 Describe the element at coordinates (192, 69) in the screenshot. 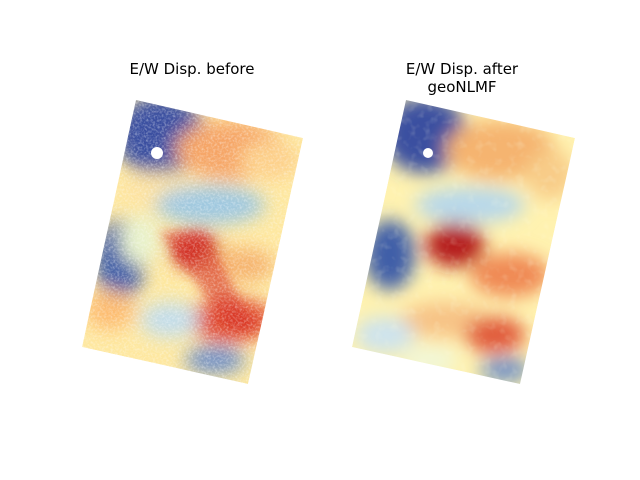

I see `panel-title-before: E/W Disp. before` at that location.